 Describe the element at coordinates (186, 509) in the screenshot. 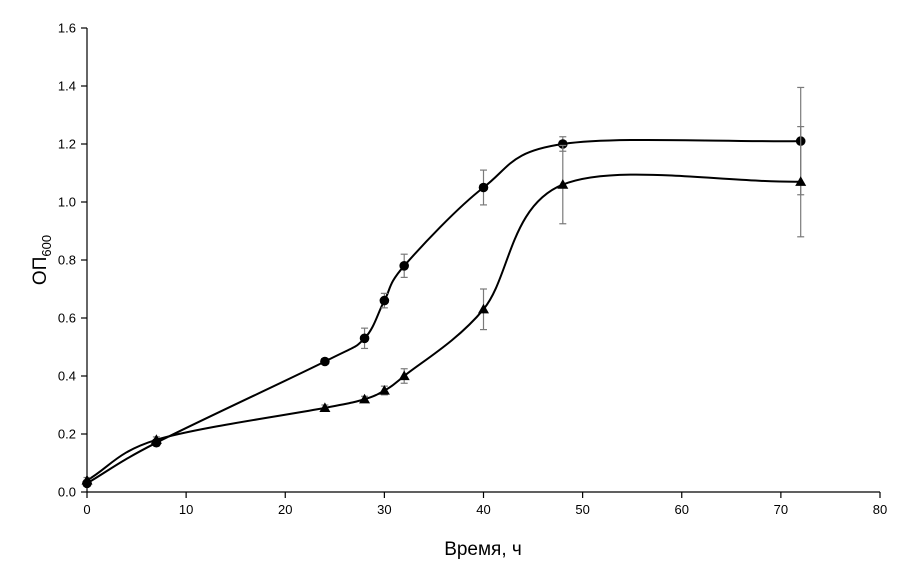

I see `x-tick-label: 10` at that location.